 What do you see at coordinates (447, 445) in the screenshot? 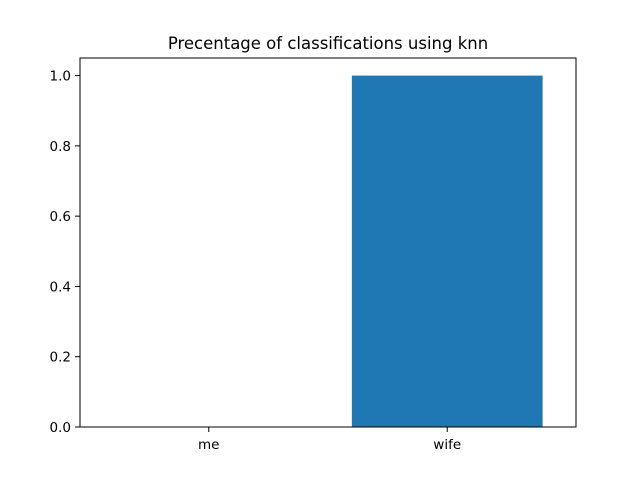
I see `x-tick-label-wife: wife` at bounding box center [447, 445].